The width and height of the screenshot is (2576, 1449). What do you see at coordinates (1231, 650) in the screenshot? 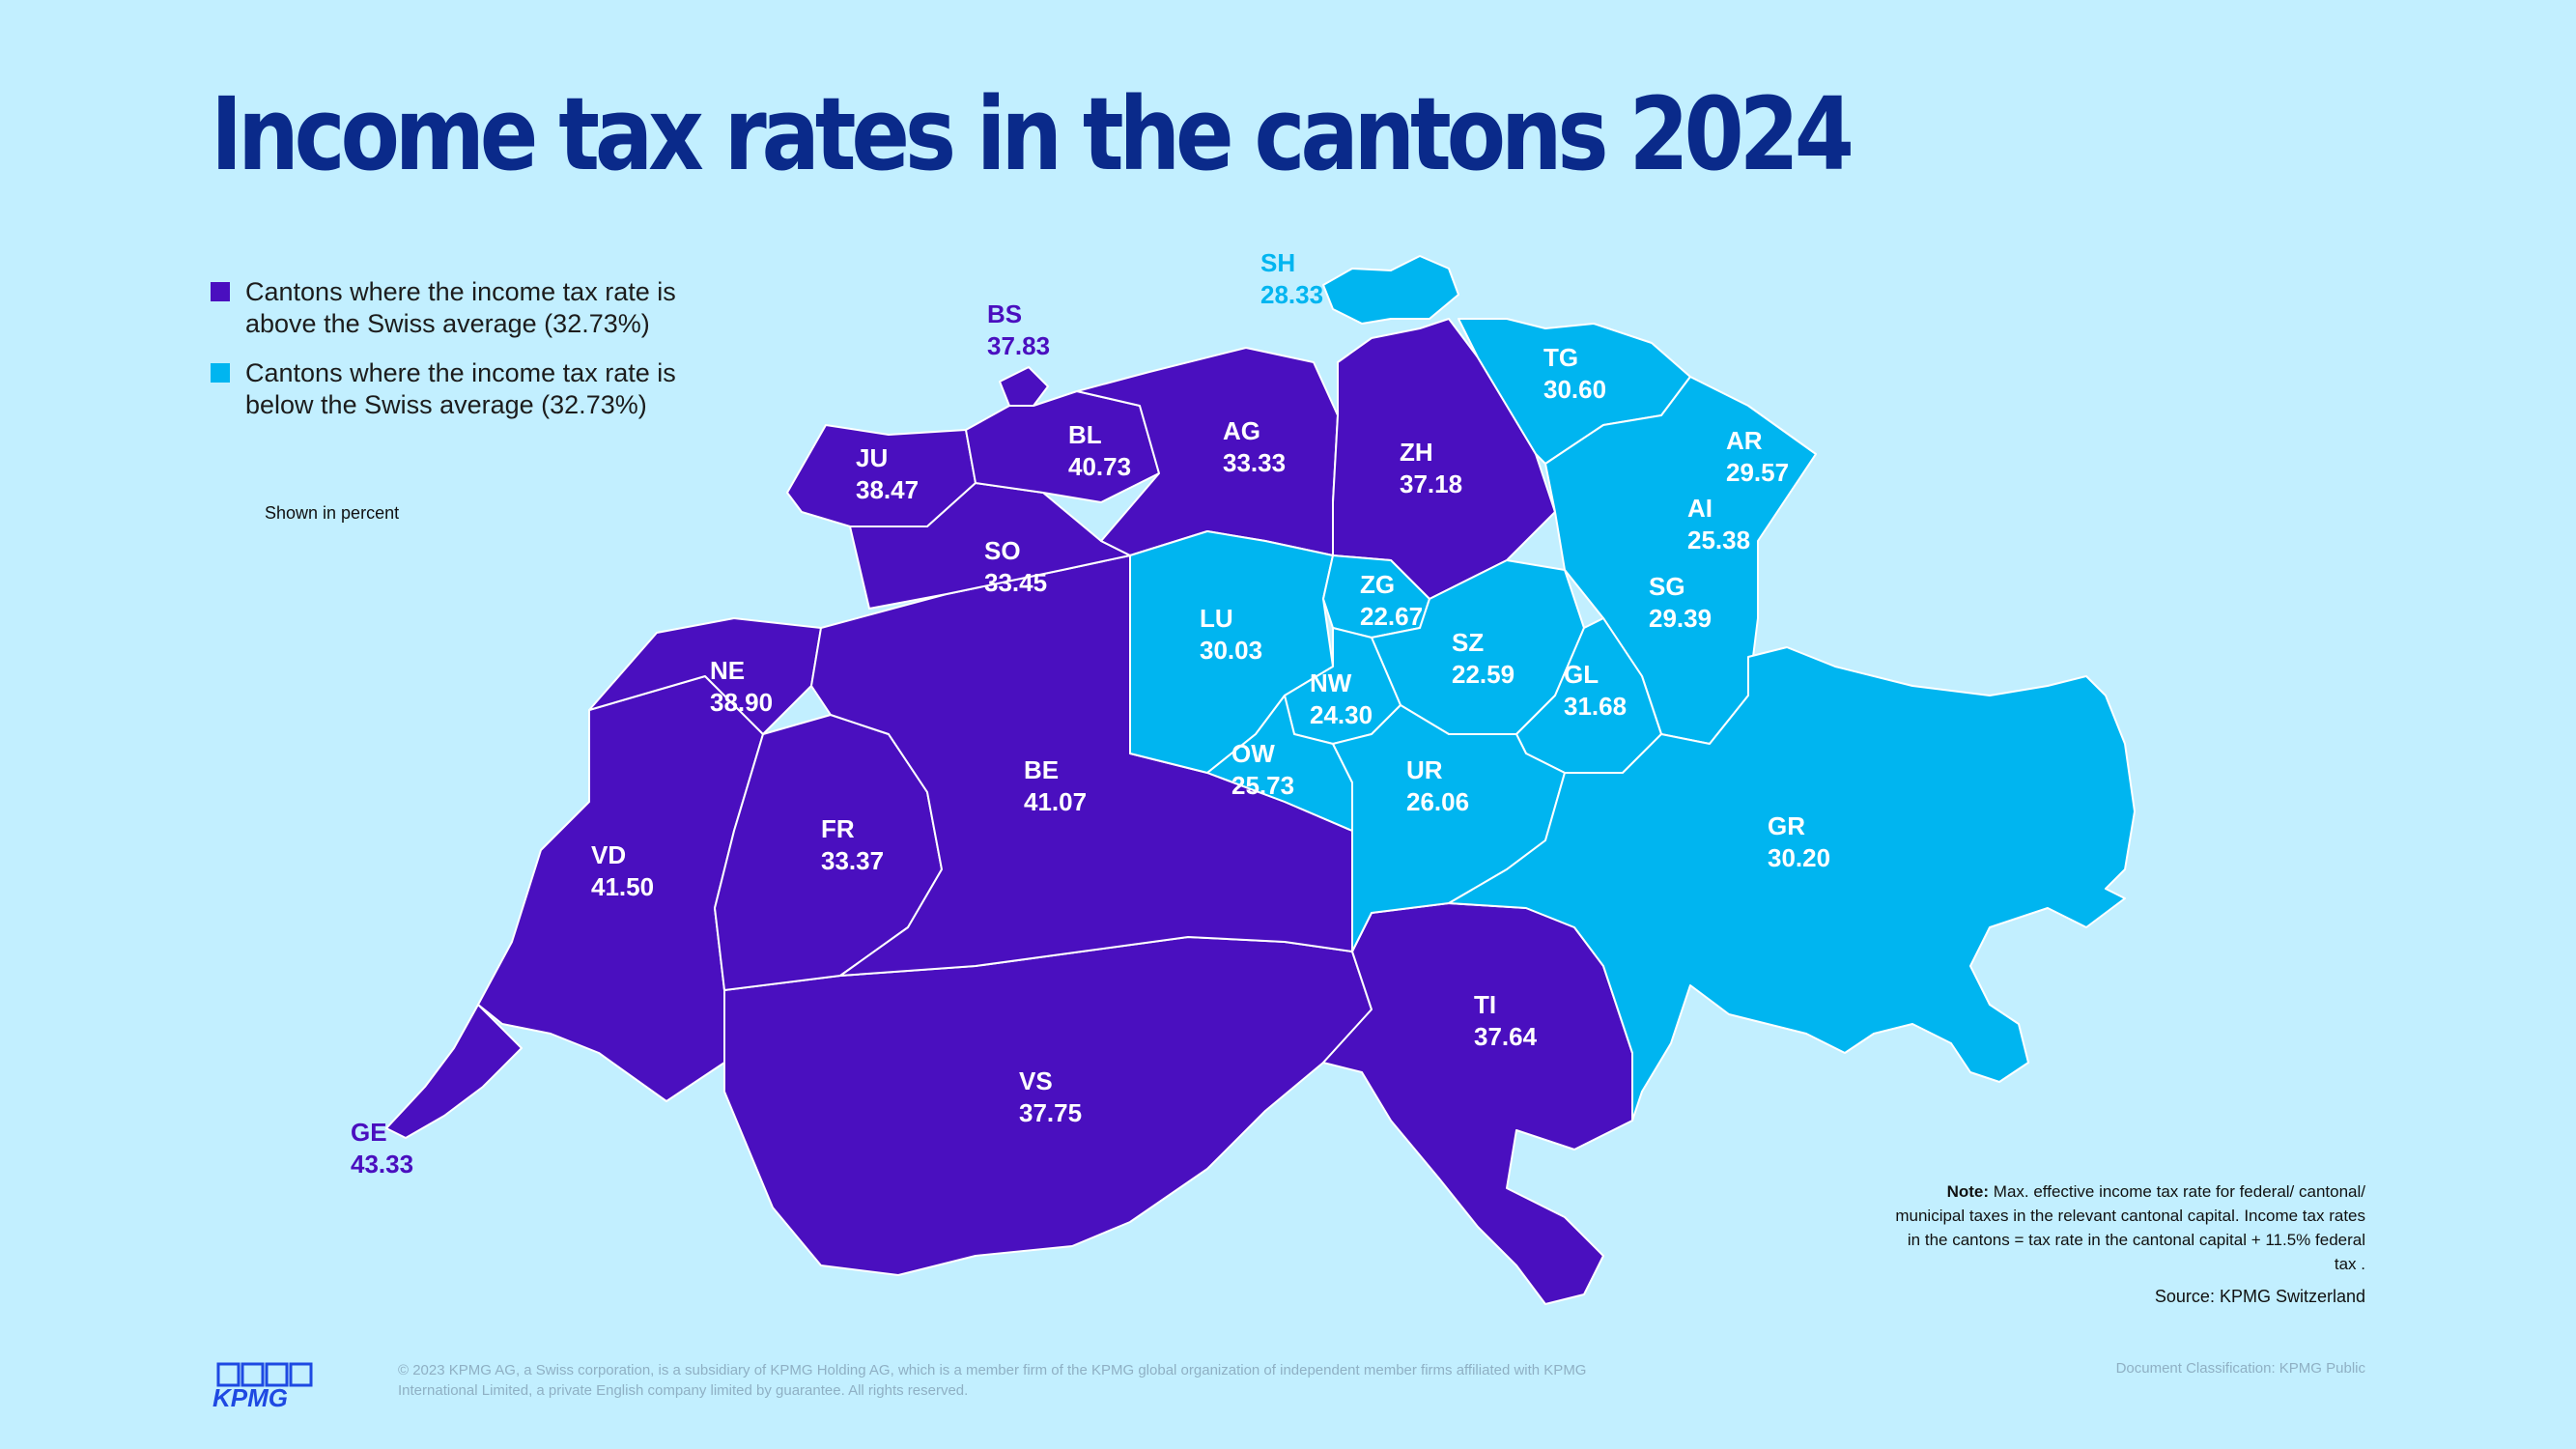
I see `label-value-lu: 30.03` at bounding box center [1231, 650].